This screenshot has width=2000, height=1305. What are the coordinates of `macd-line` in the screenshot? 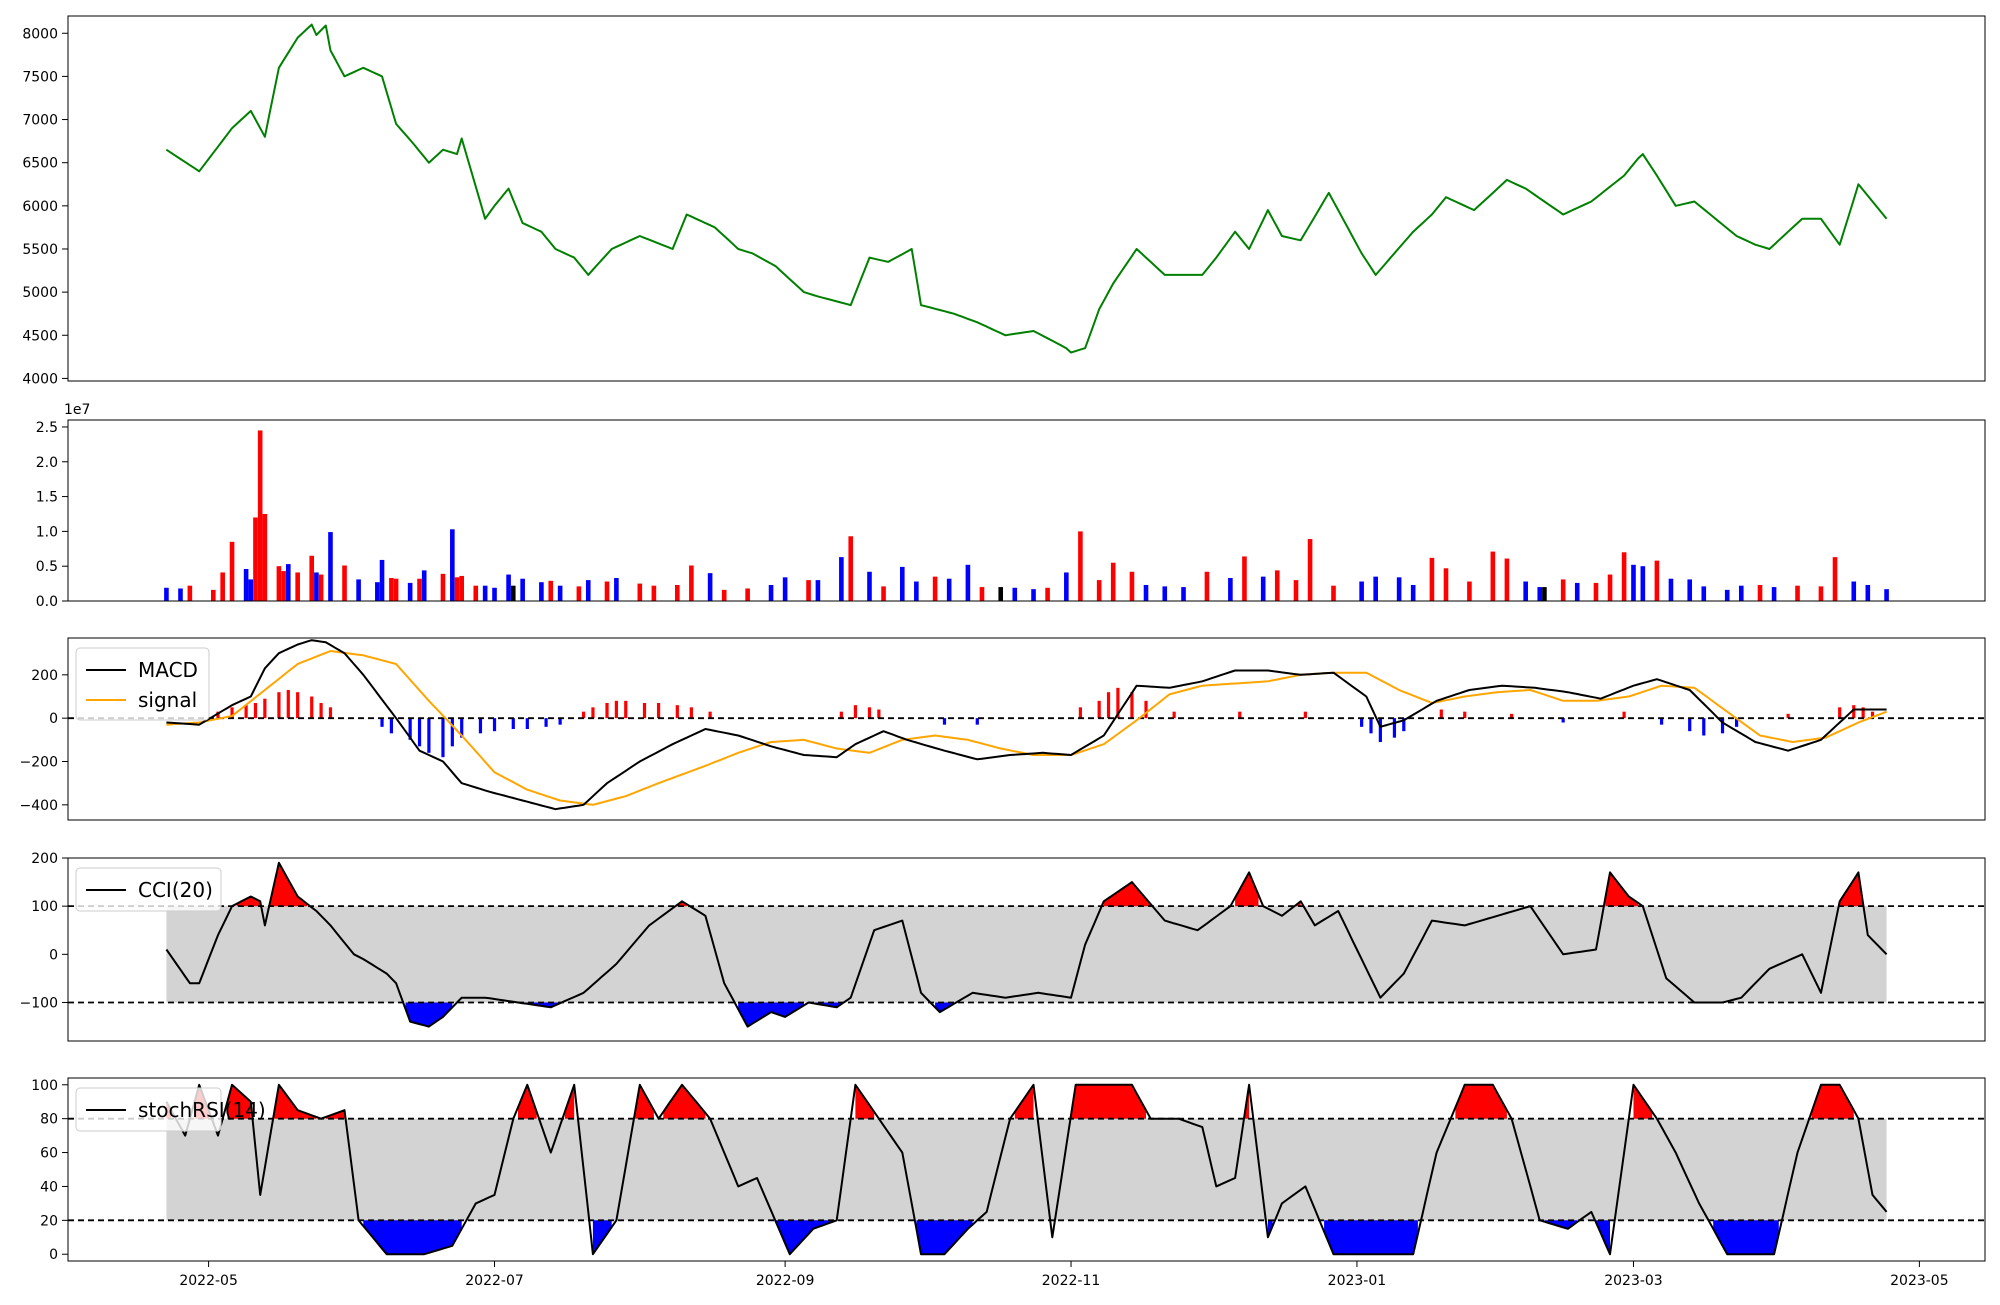 It's located at (1026, 725).